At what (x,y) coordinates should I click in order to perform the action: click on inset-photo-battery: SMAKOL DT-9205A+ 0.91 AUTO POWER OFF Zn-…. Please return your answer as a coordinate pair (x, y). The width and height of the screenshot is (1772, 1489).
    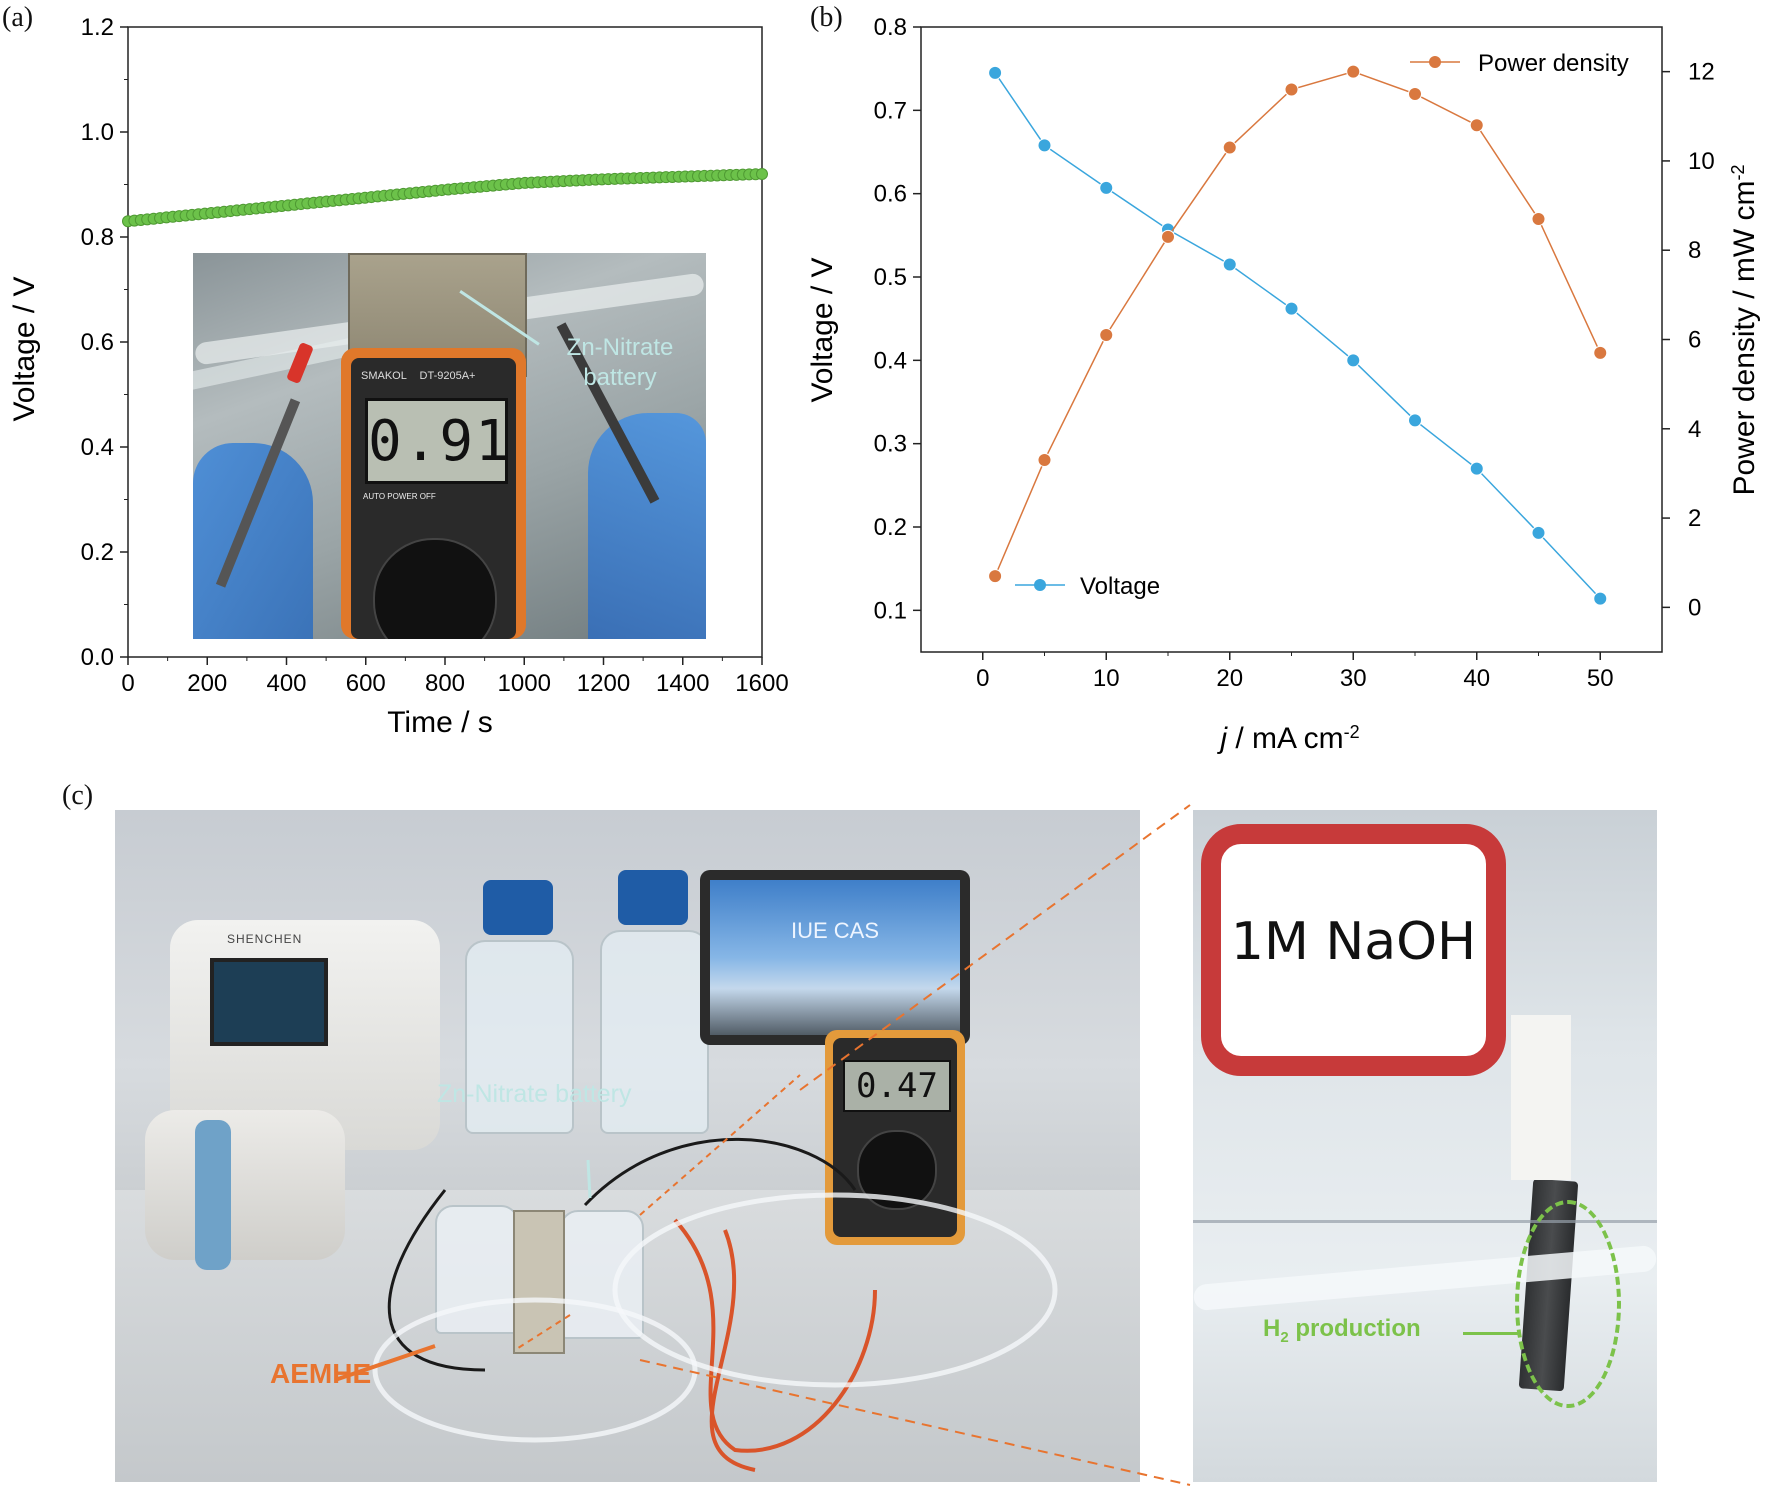
    Looking at the image, I should click on (449, 446).